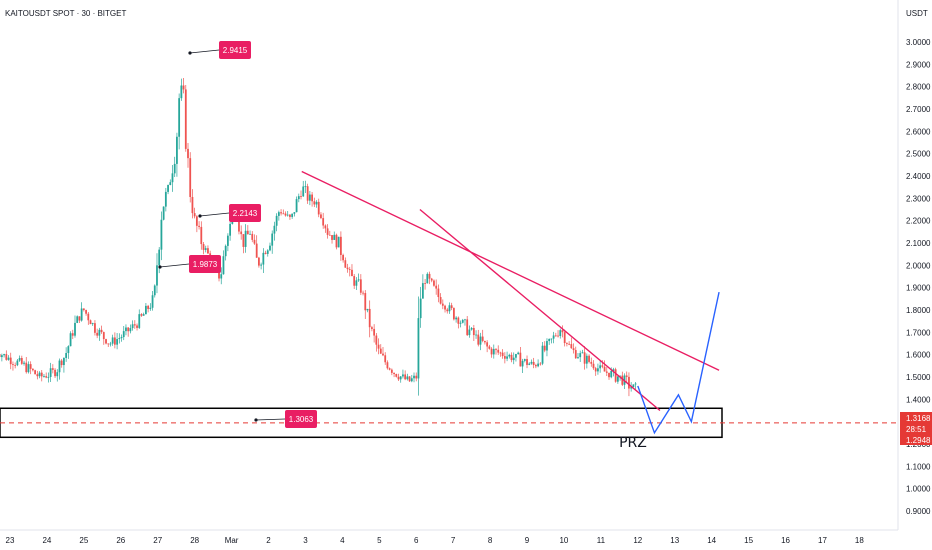  I want to click on projection-path, so click(678, 363).